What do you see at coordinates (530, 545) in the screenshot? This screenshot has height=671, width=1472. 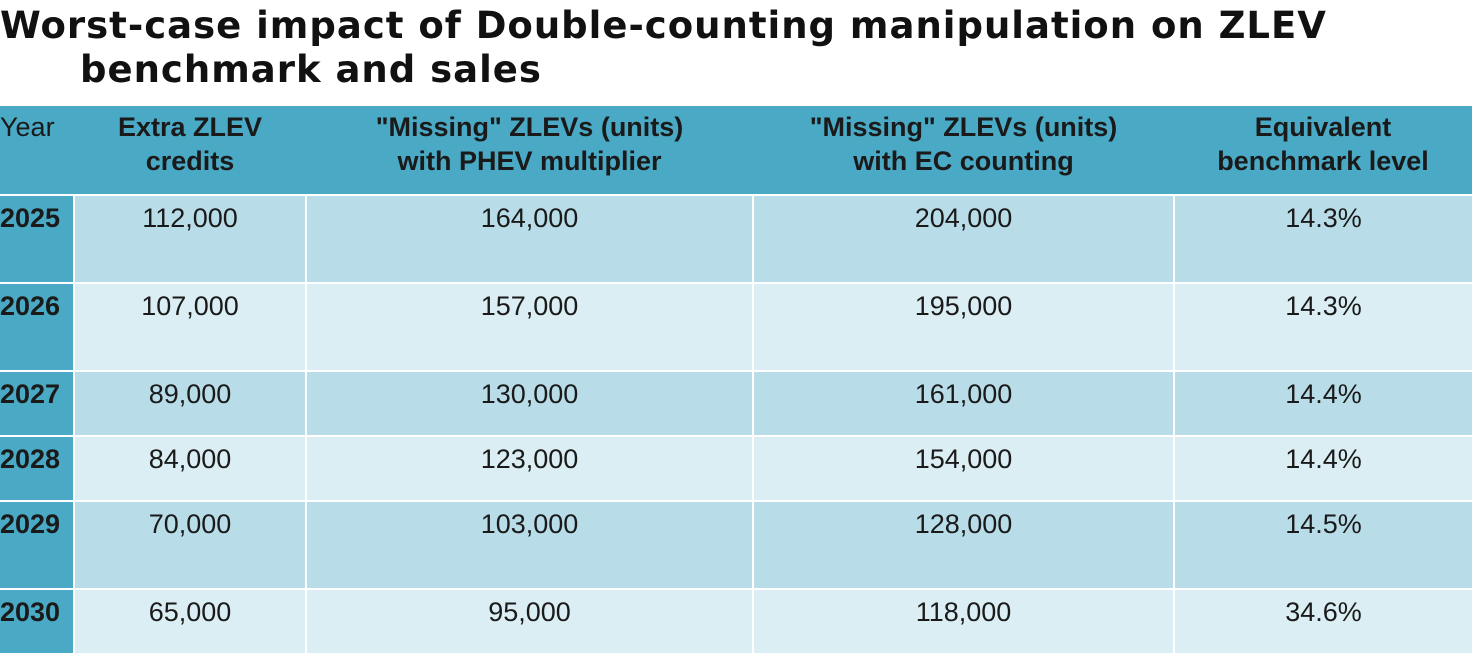 I see `cell-missing-phev: 103,000` at bounding box center [530, 545].